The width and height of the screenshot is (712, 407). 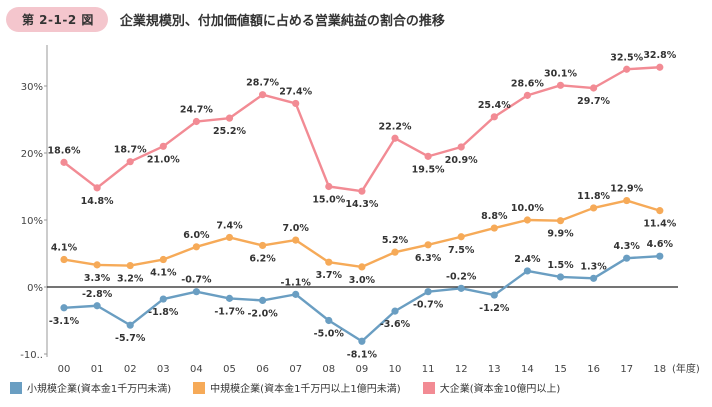 What do you see at coordinates (97, 278) in the screenshot?
I see `data-label-medium: 3.3%` at bounding box center [97, 278].